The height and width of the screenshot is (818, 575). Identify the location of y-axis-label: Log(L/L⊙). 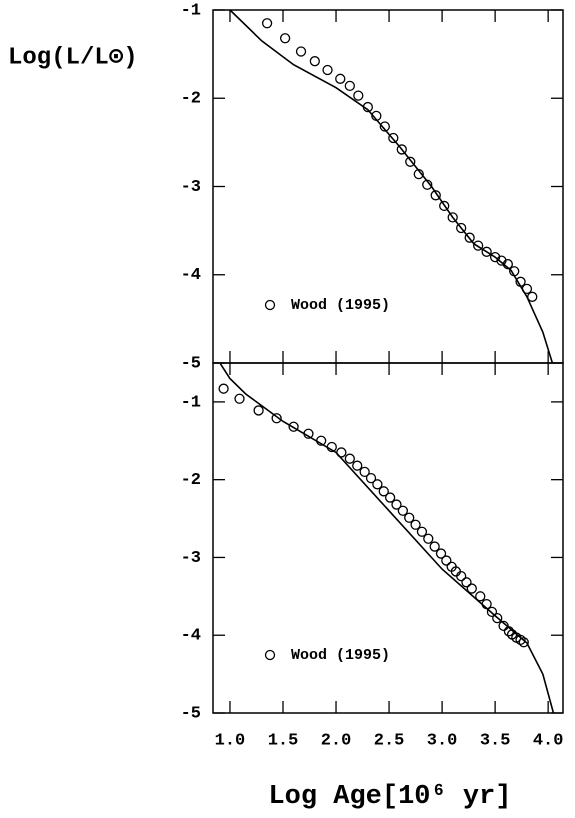
(73, 57).